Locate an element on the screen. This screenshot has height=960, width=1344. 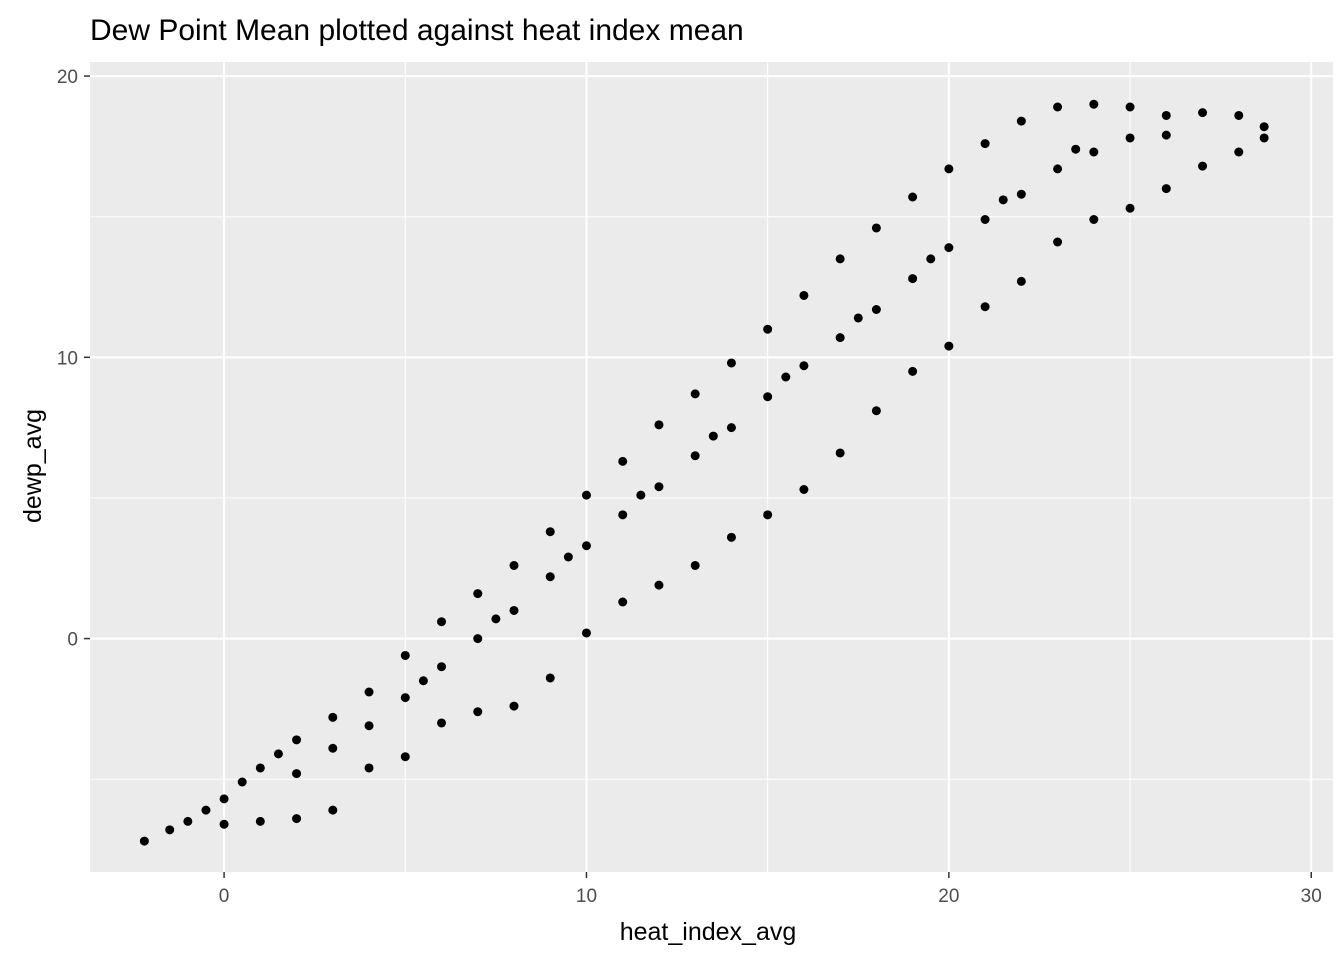
y-axis: 0 10 20 is located at coordinates (73, 359).